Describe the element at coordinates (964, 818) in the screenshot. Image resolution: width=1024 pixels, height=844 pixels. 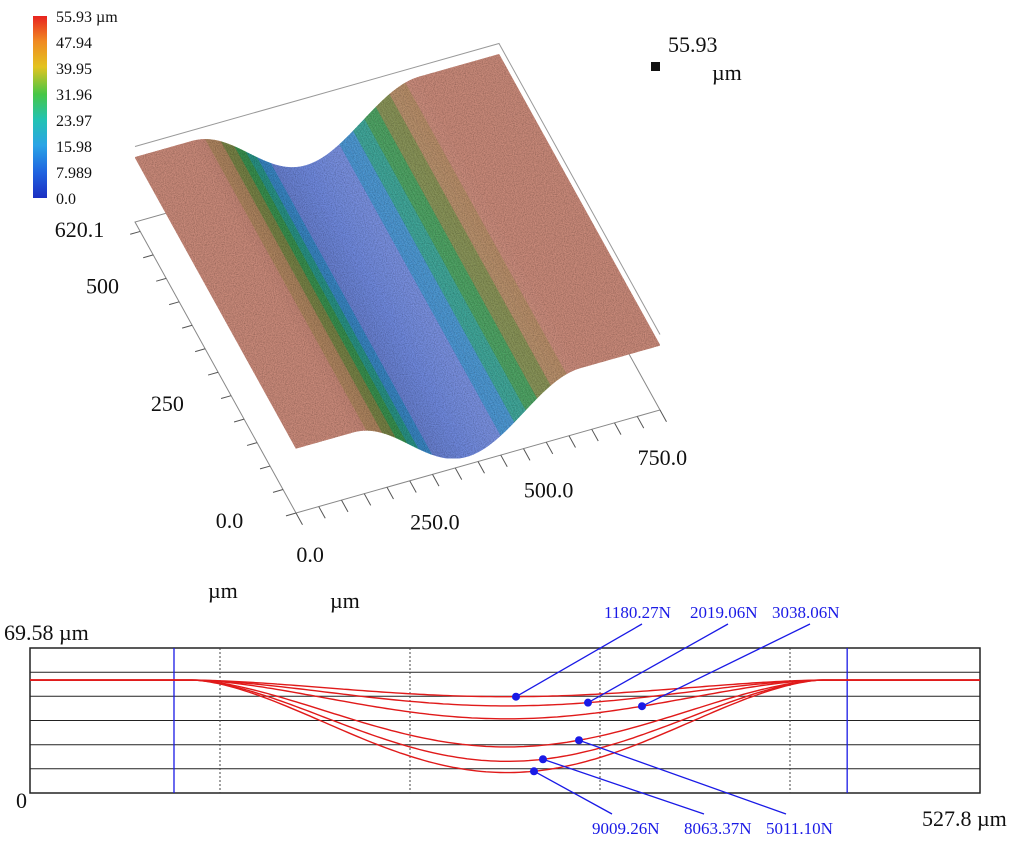
I see `profile-x-end-label: 527.8 µm` at that location.